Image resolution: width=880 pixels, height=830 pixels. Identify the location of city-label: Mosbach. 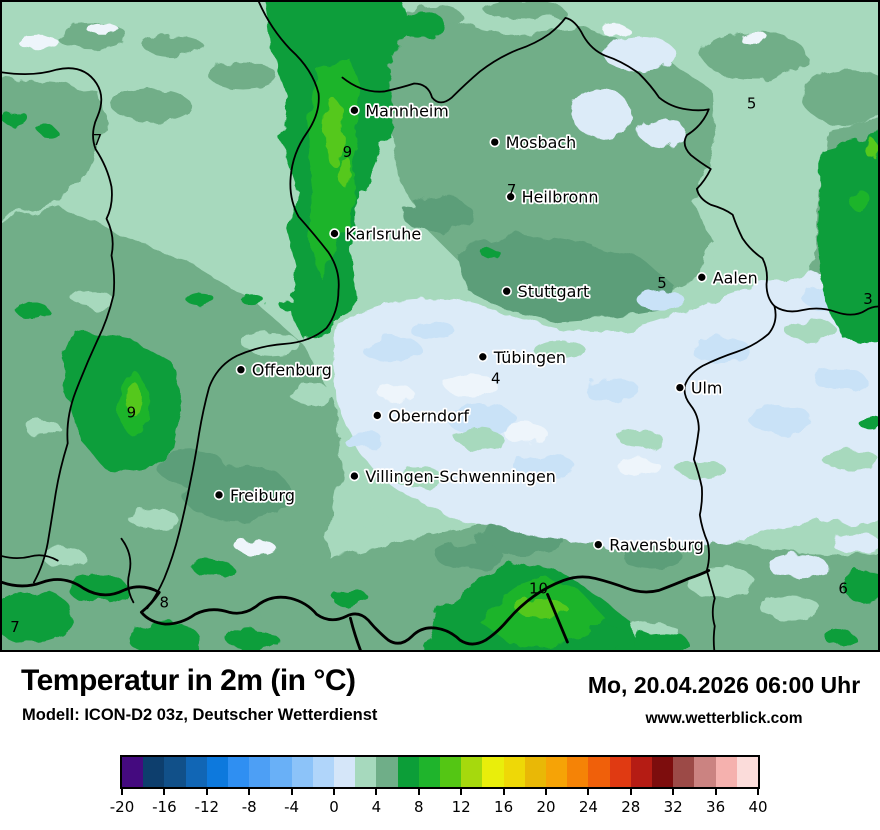
(541, 142).